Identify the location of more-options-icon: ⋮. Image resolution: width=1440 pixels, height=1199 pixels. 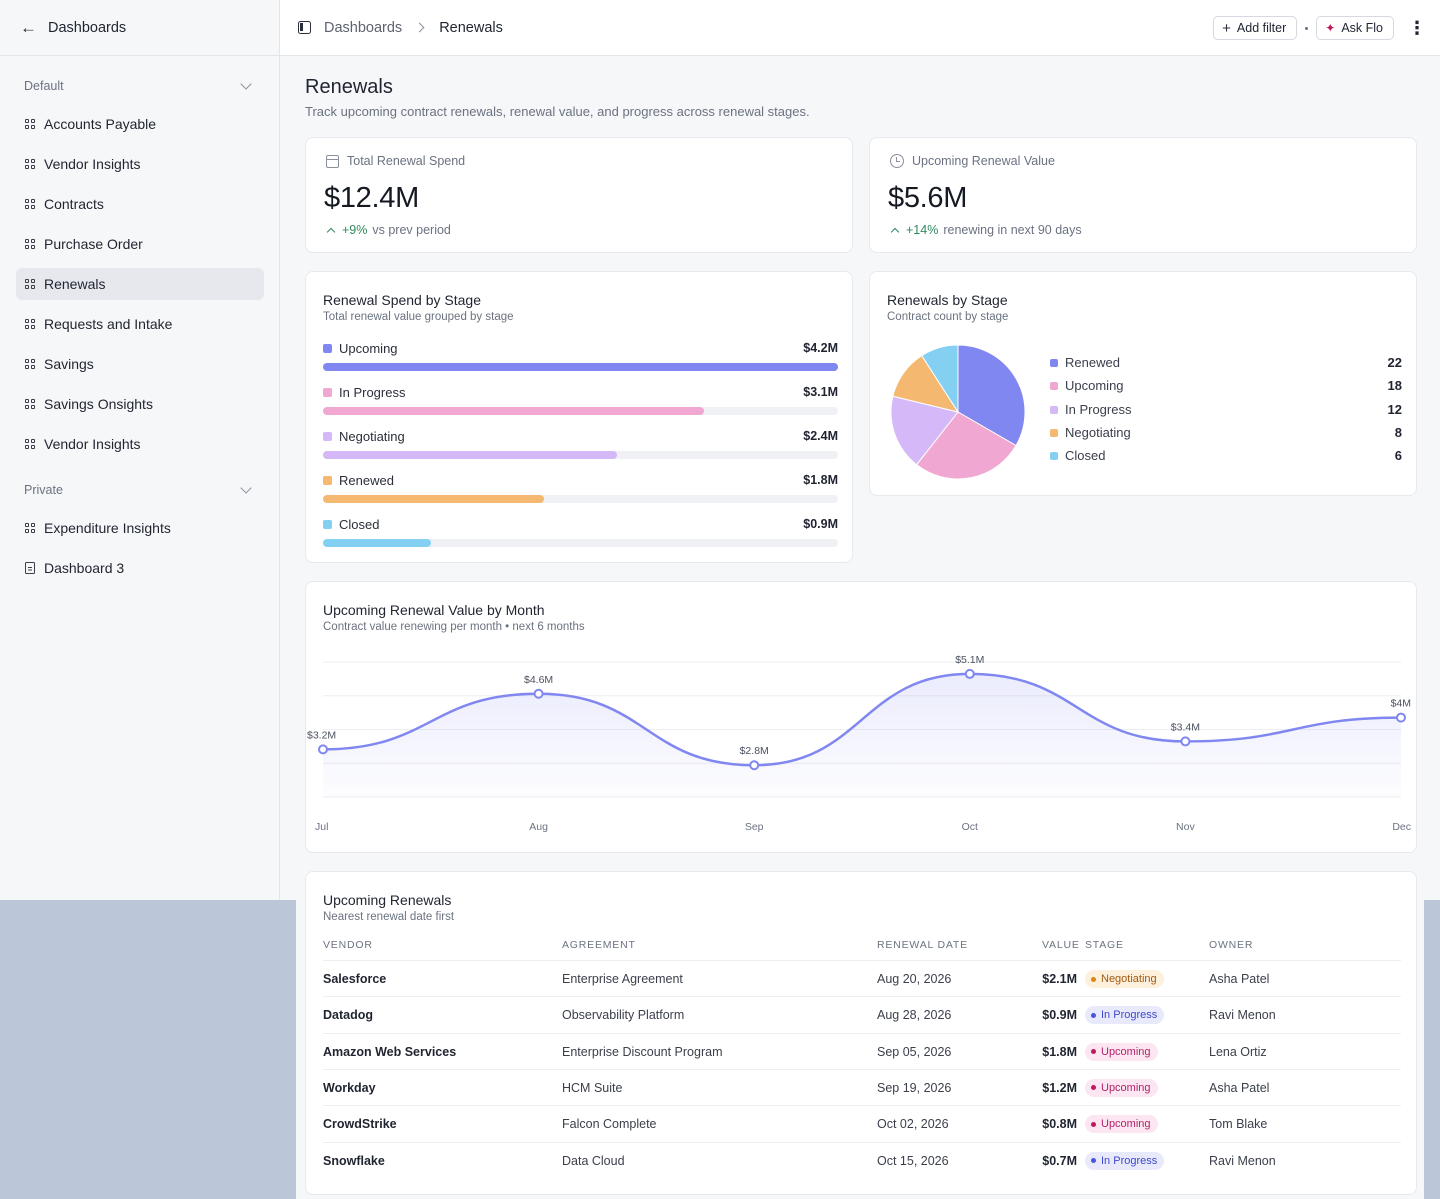
(1417, 28).